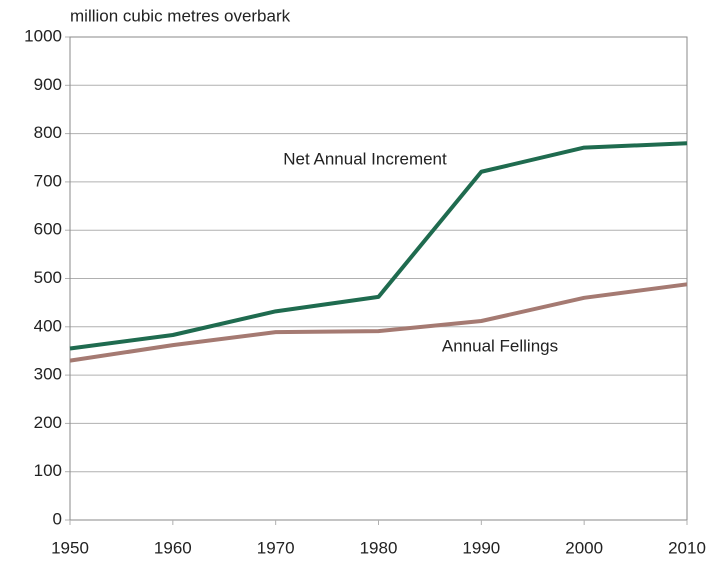 This screenshot has height=566, width=715. I want to click on x-tick-label: 1990, so click(481, 547).